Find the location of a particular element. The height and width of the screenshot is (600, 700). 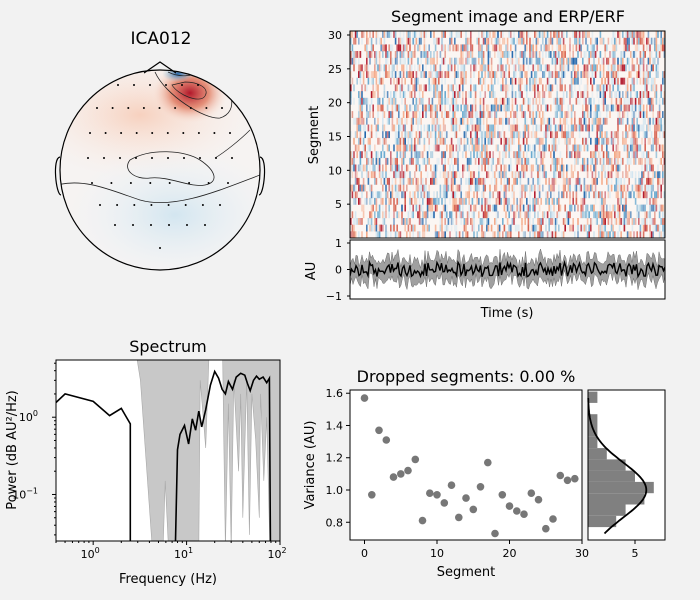

spectrum-xtick-label: 101 is located at coordinates (183, 553).